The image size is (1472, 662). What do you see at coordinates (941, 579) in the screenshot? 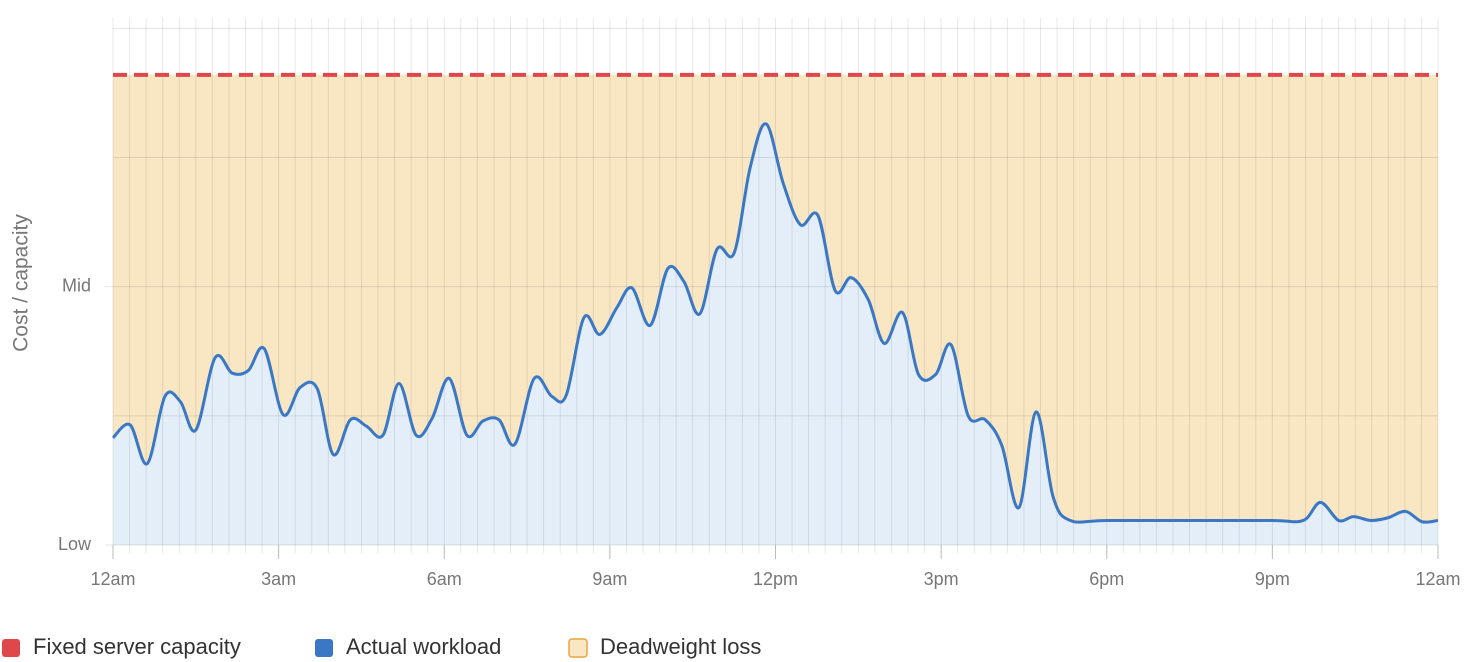
I see `x-tick-label: 3pm` at bounding box center [941, 579].